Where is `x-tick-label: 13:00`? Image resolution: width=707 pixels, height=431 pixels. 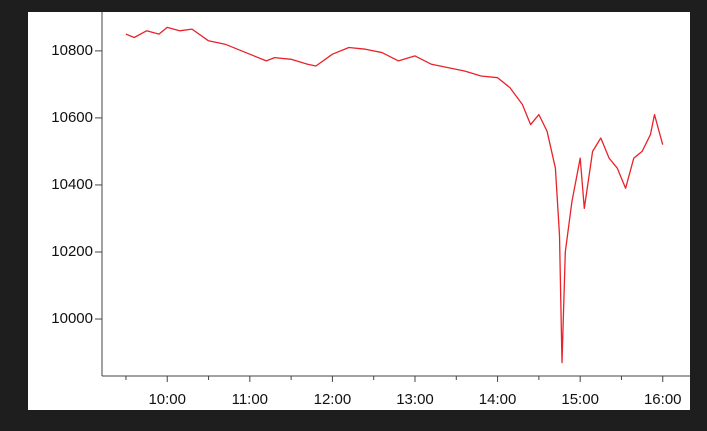
x-tick-label: 13:00 is located at coordinates (415, 399).